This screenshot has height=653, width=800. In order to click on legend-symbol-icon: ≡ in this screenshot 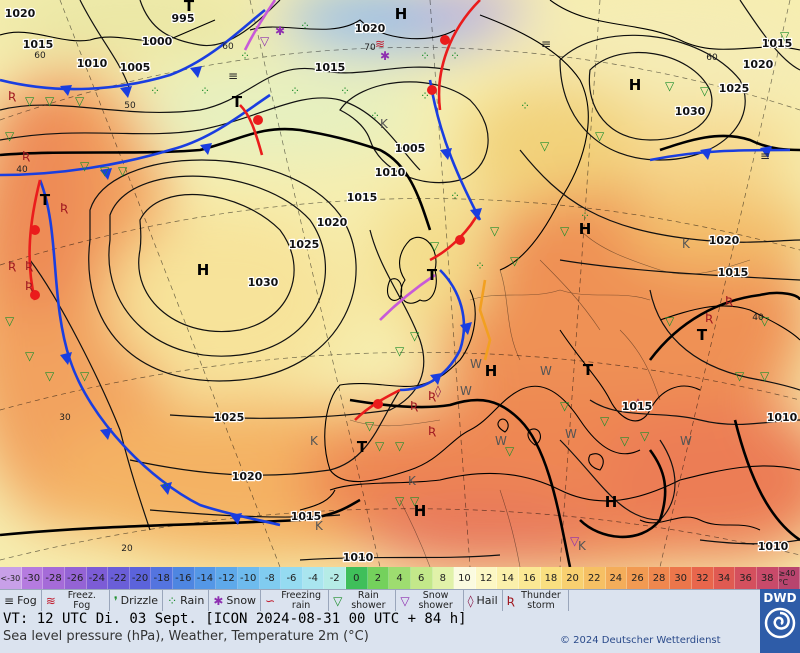, I will do `click(9, 601)`.